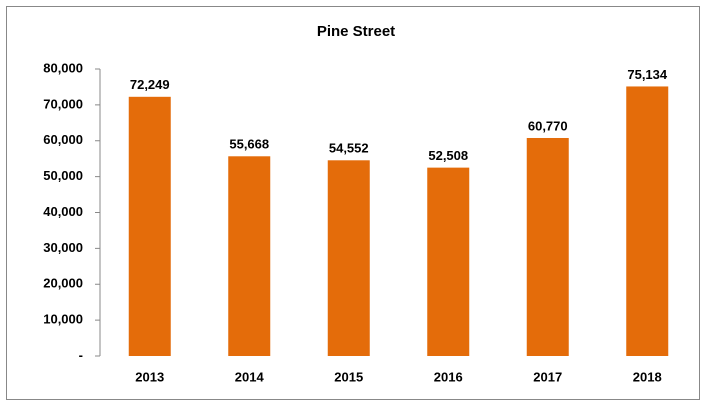 Image resolution: width=706 pixels, height=407 pixels. What do you see at coordinates (63, 103) in the screenshot?
I see `y-tick-label: 70,000` at bounding box center [63, 103].